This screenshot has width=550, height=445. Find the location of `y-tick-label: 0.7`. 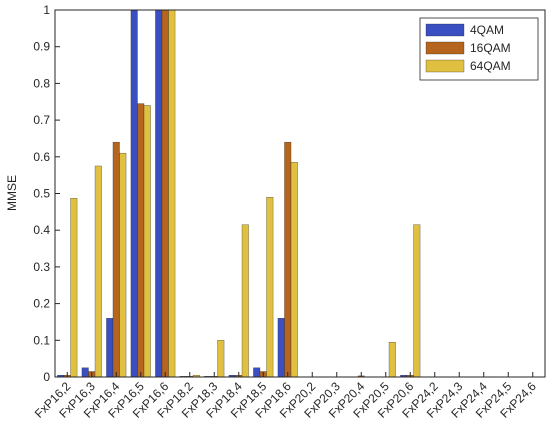

y-tick-label: 0.7 is located at coordinates (41, 120).